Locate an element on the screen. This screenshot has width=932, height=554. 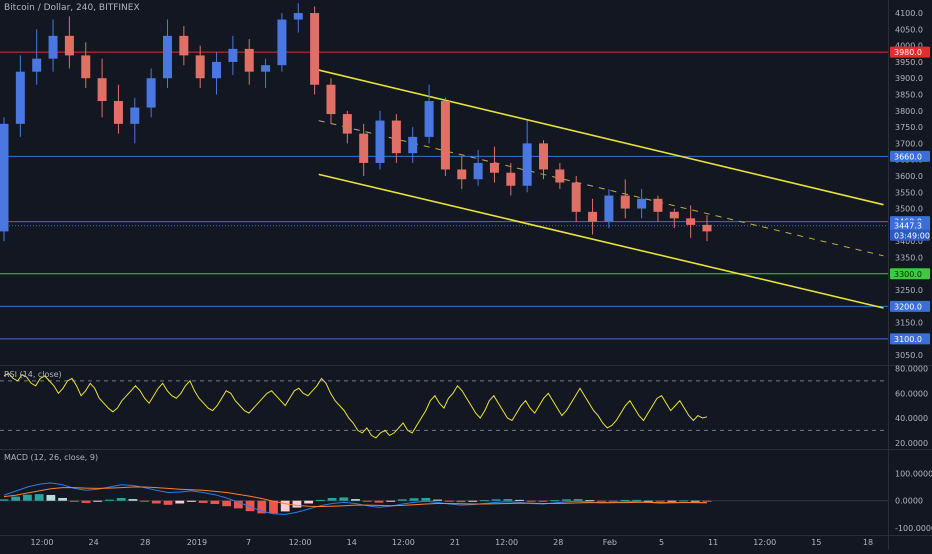
rsi-tick-label: 40.0000 is located at coordinates (911, 418).